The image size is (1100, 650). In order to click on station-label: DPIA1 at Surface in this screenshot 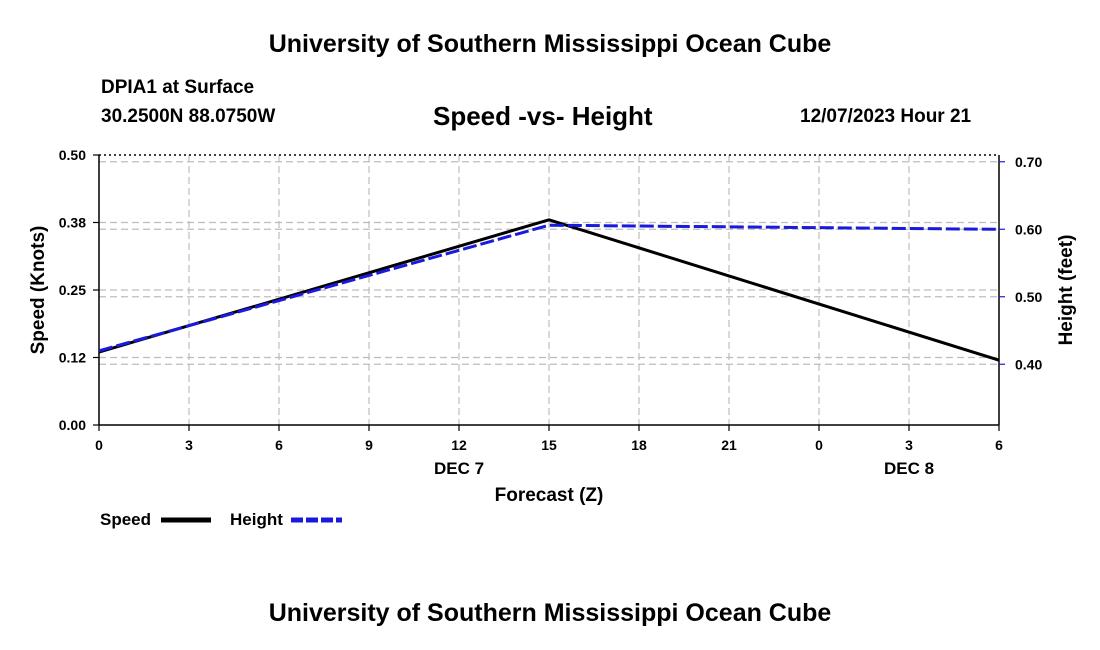, I will do `click(178, 87)`.